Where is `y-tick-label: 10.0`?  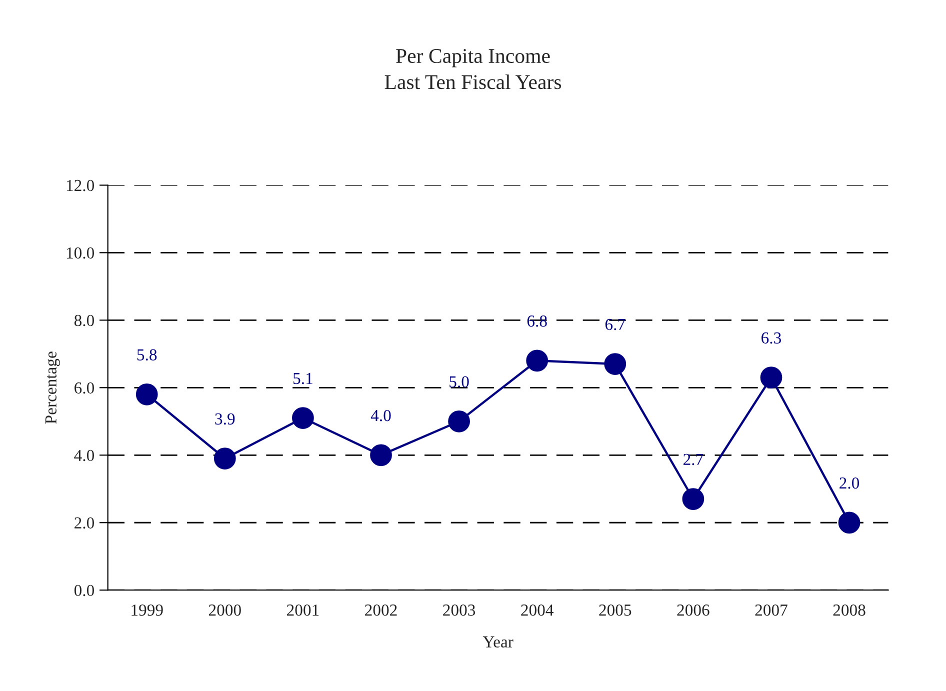
y-tick-label: 10.0 is located at coordinates (80, 253).